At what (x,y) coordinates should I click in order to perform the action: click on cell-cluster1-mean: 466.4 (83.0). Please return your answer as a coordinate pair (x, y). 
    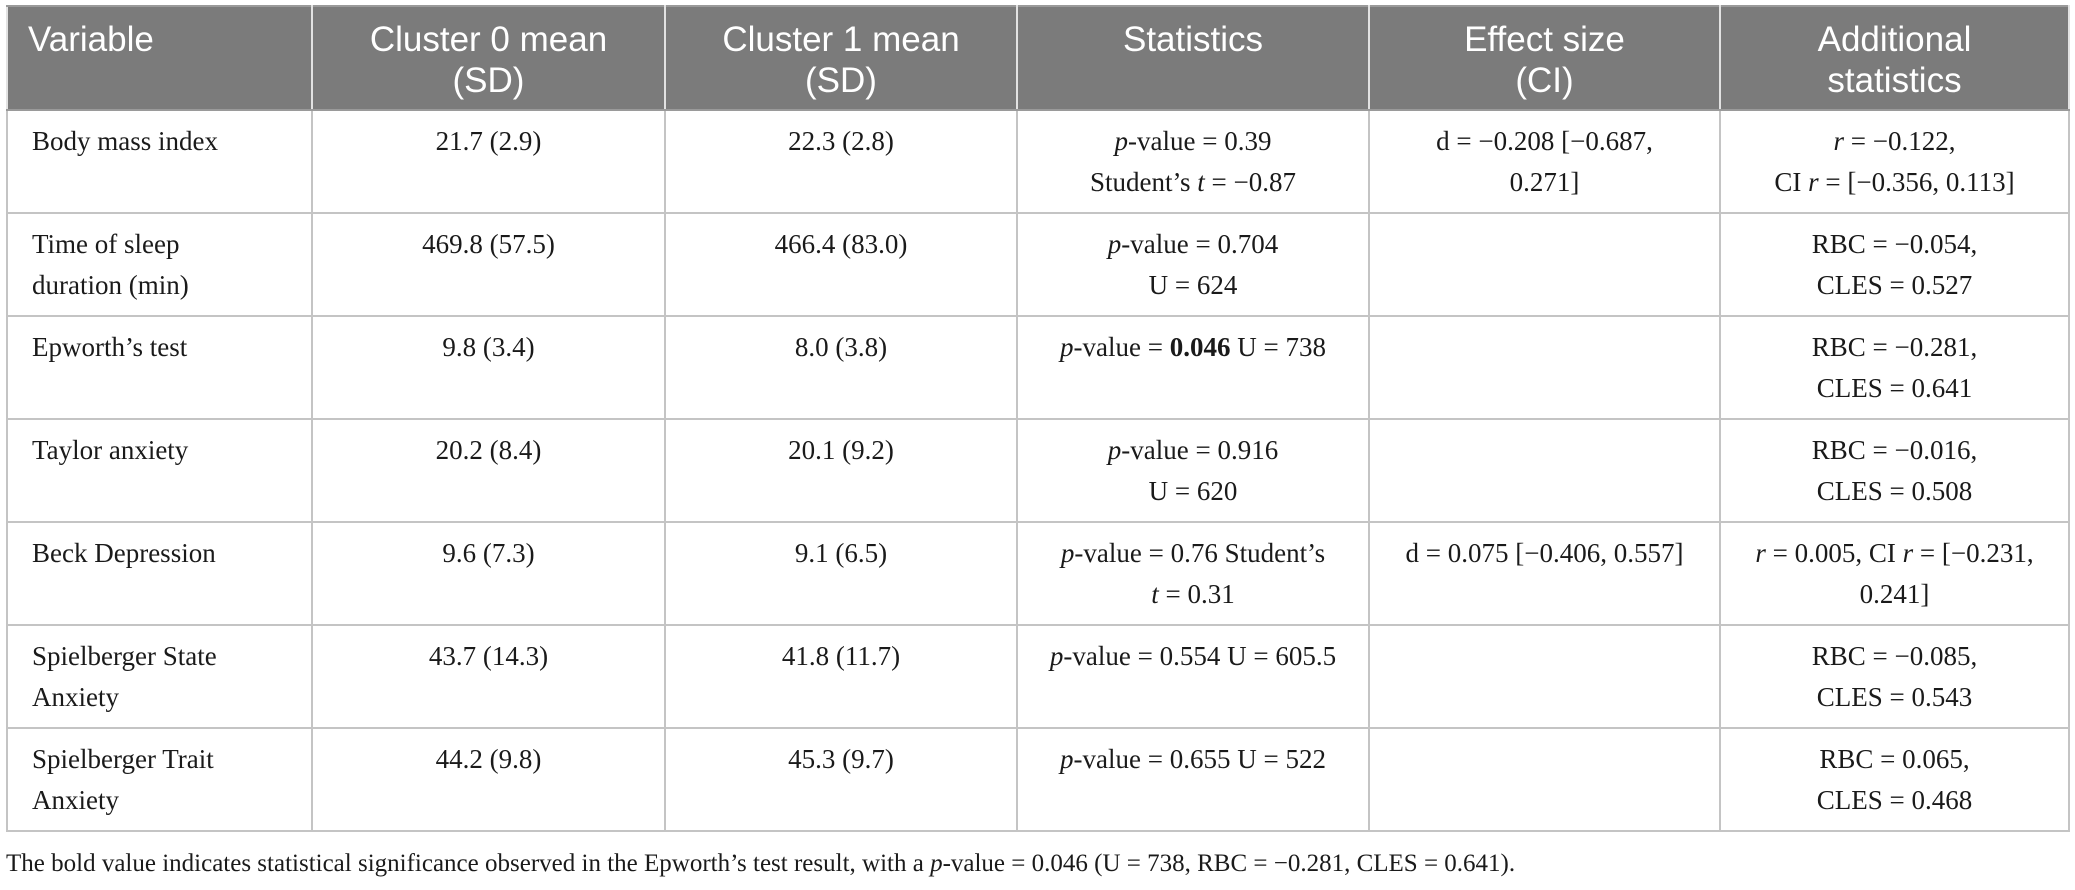
    Looking at the image, I should click on (841, 264).